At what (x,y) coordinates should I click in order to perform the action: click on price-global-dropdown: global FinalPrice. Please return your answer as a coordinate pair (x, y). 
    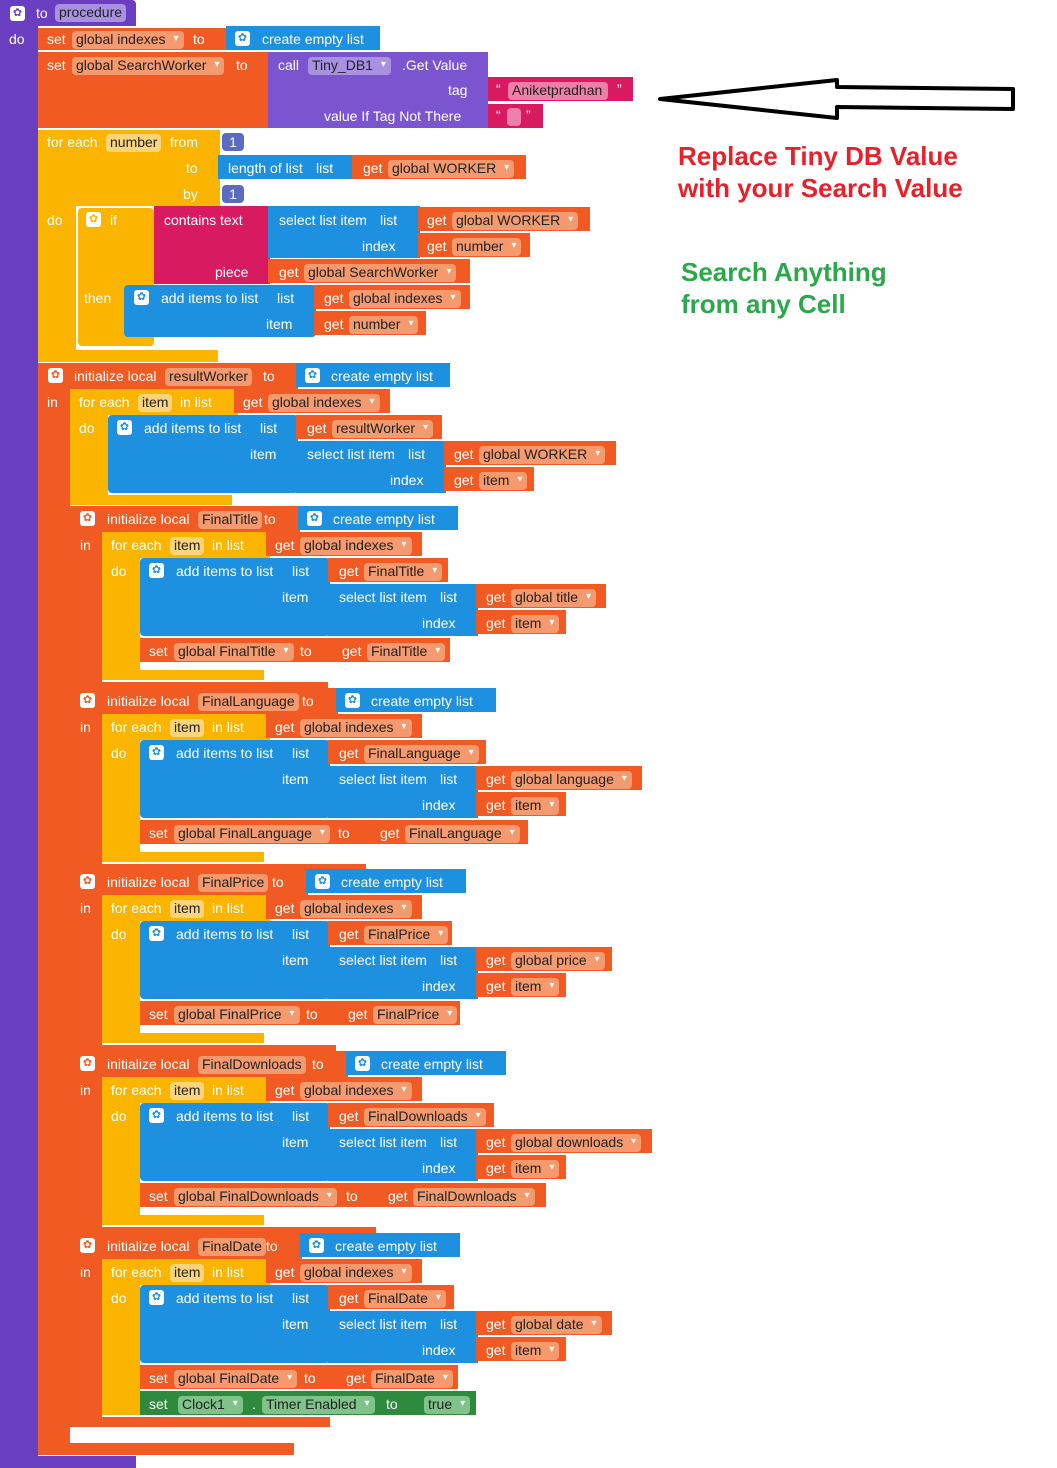
    Looking at the image, I should click on (237, 1015).